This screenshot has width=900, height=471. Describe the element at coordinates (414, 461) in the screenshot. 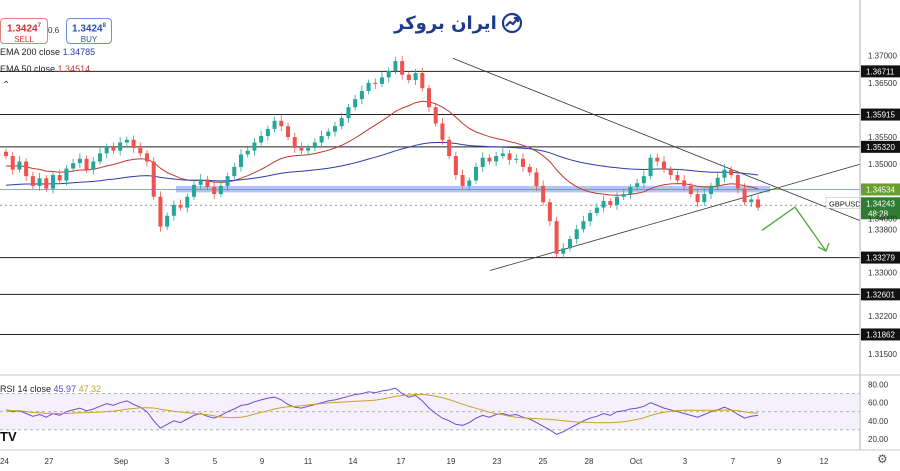

I see `time-axis: 24 27 Sep 3 5 9 11 14 17 19 23 25 28 Oct 3 7 9 12` at that location.